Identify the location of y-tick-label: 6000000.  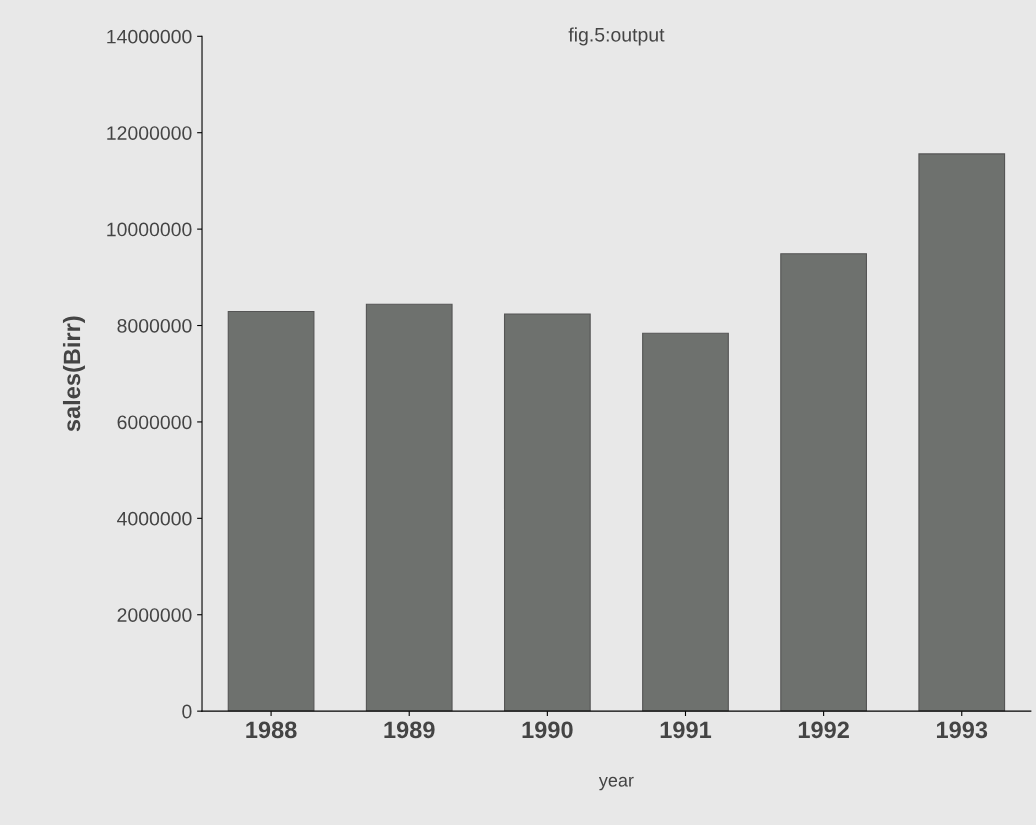
(154, 422).